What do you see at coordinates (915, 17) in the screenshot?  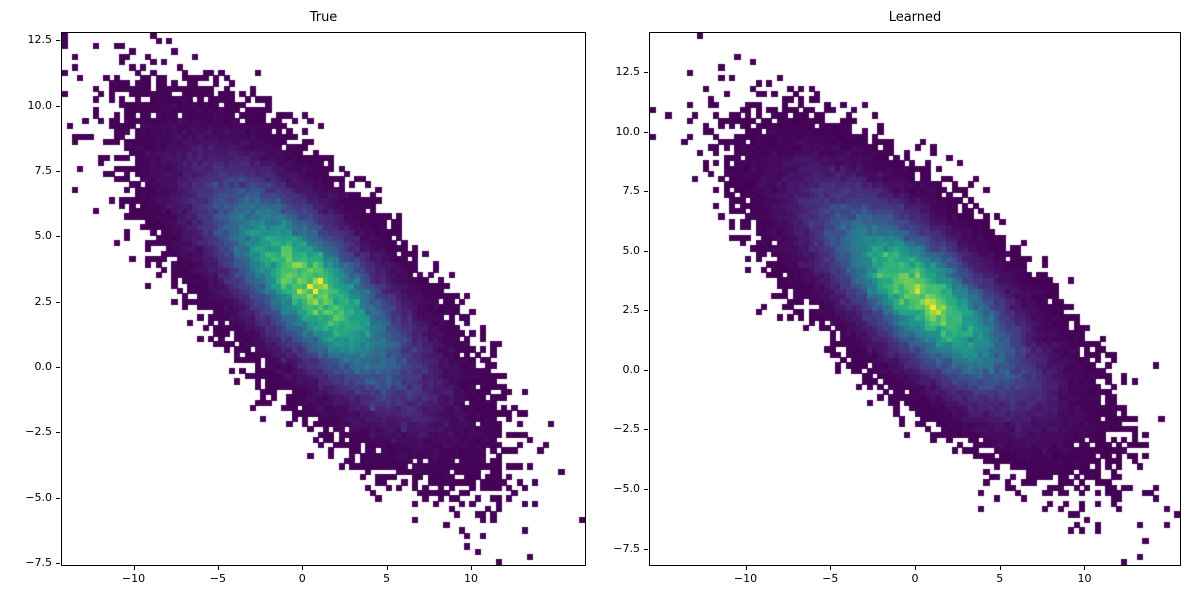 I see `plot-title-learned: Learned` at bounding box center [915, 17].